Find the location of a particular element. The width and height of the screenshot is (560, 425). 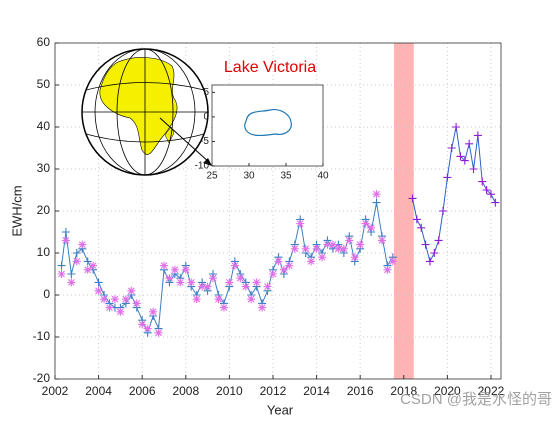

x-tick-label: 2022 is located at coordinates (491, 391).